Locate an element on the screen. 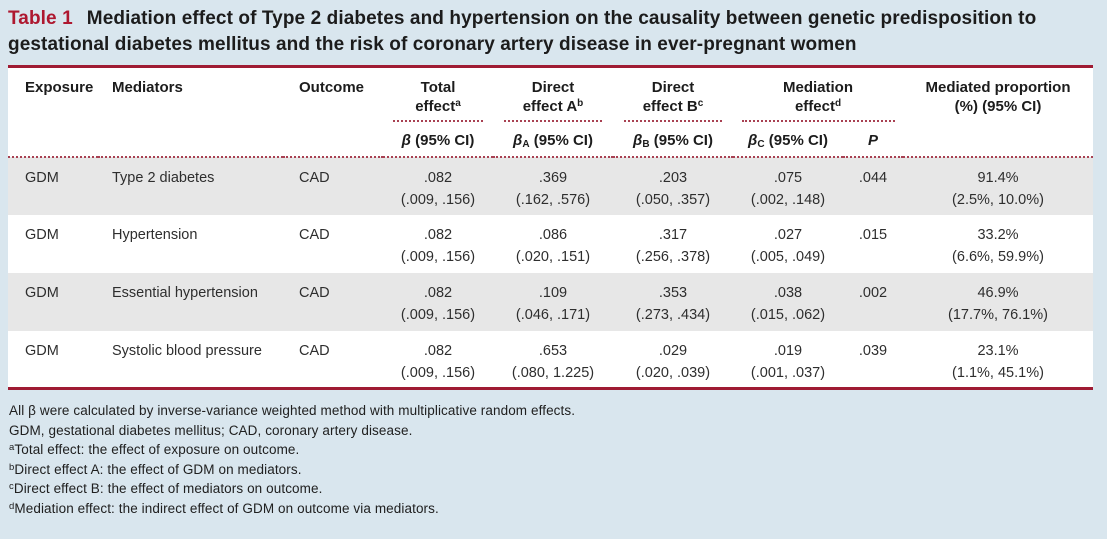 This screenshot has width=1107, height=539. estimate-value: 91.4% is located at coordinates (998, 177).